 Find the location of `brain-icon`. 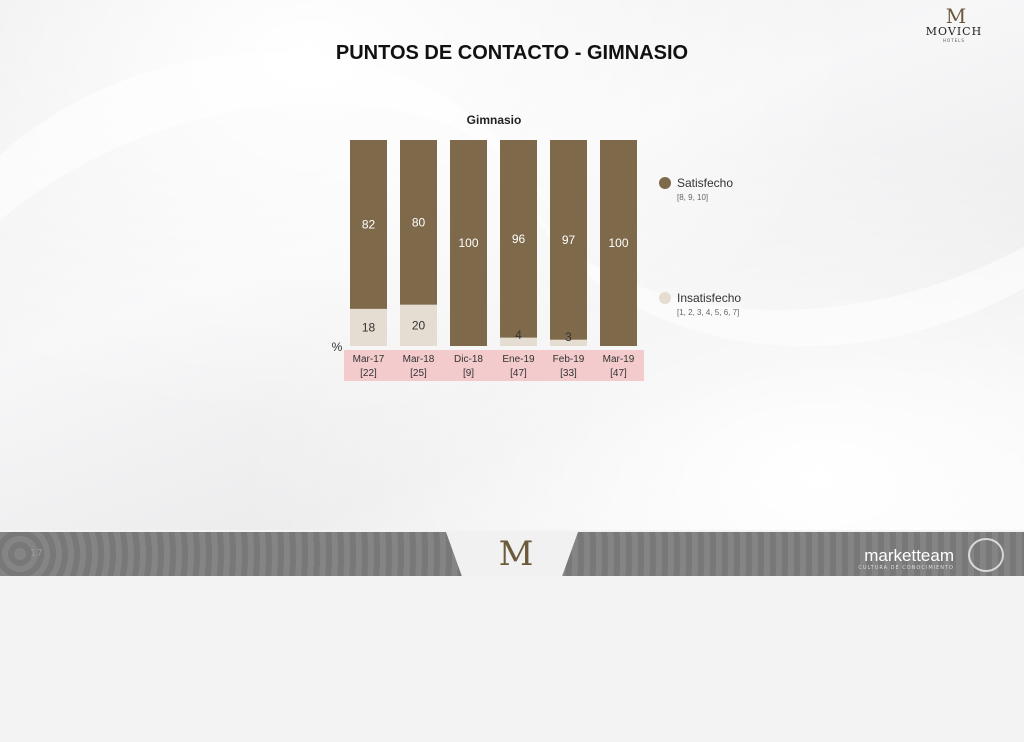

brain-icon is located at coordinates (986, 555).